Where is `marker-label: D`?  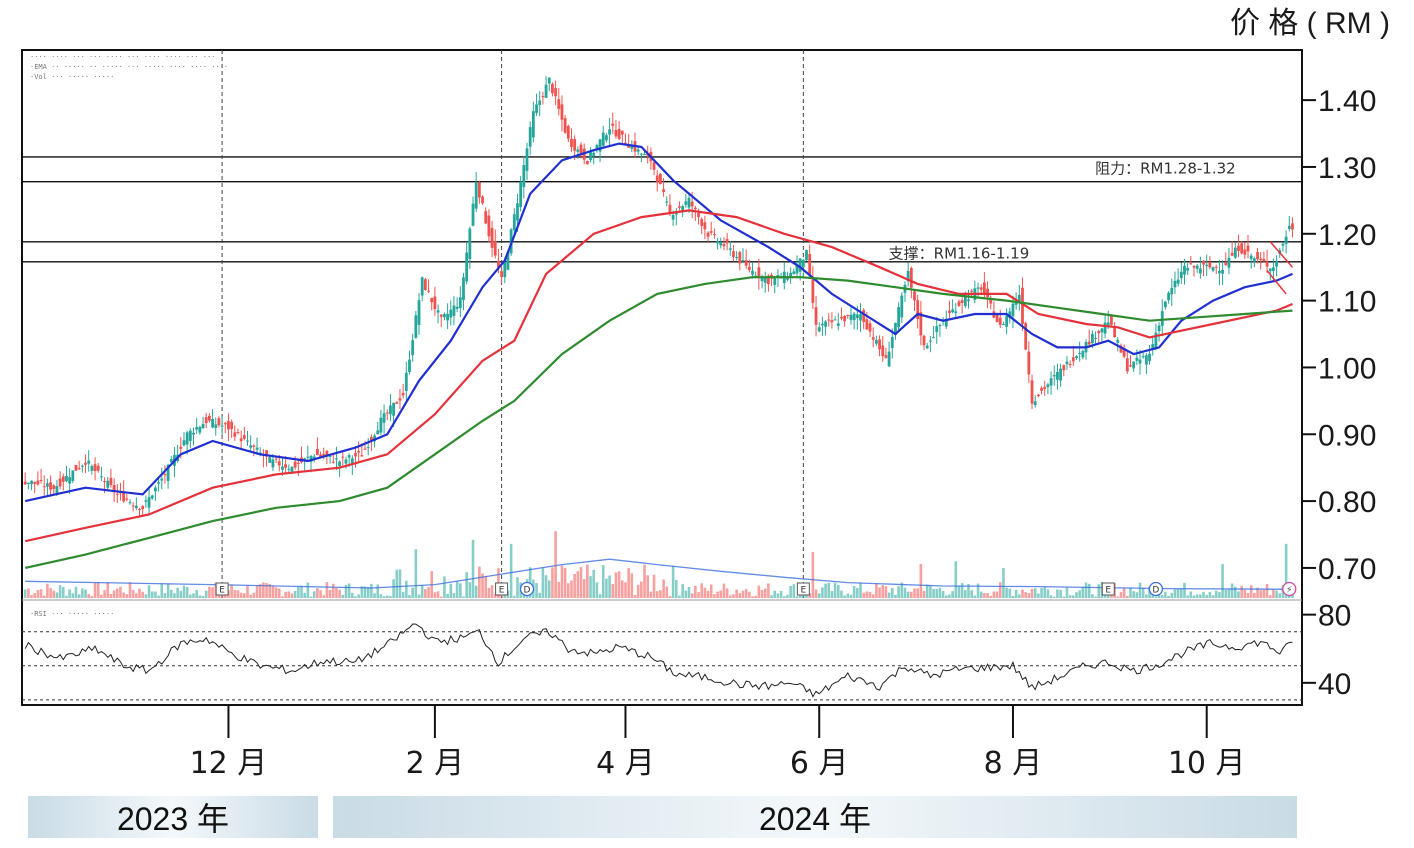 marker-label: D is located at coordinates (1155, 591).